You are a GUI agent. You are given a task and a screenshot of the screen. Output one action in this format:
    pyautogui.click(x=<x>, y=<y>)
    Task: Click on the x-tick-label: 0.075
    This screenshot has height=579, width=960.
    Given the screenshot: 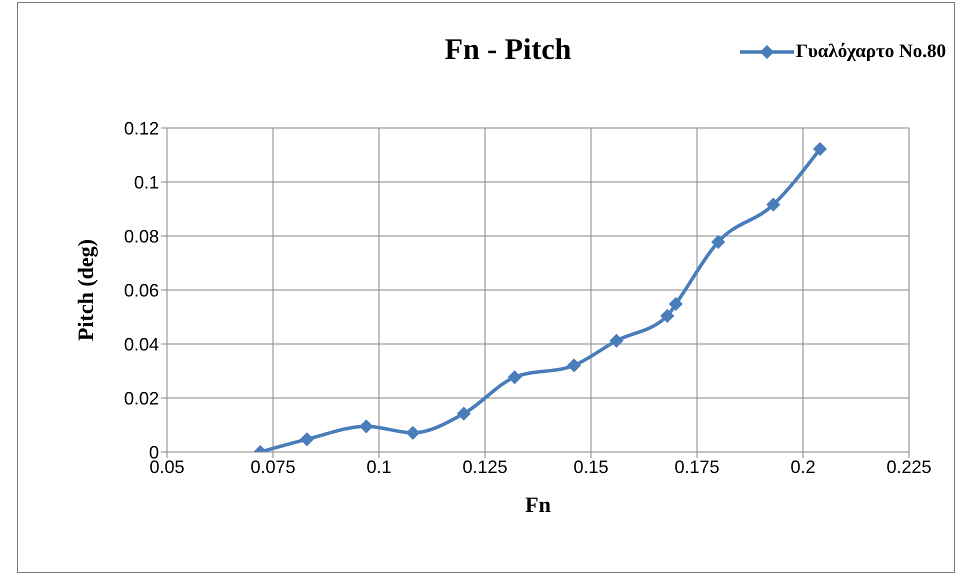 What is the action you would take?
    pyautogui.click(x=273, y=466)
    